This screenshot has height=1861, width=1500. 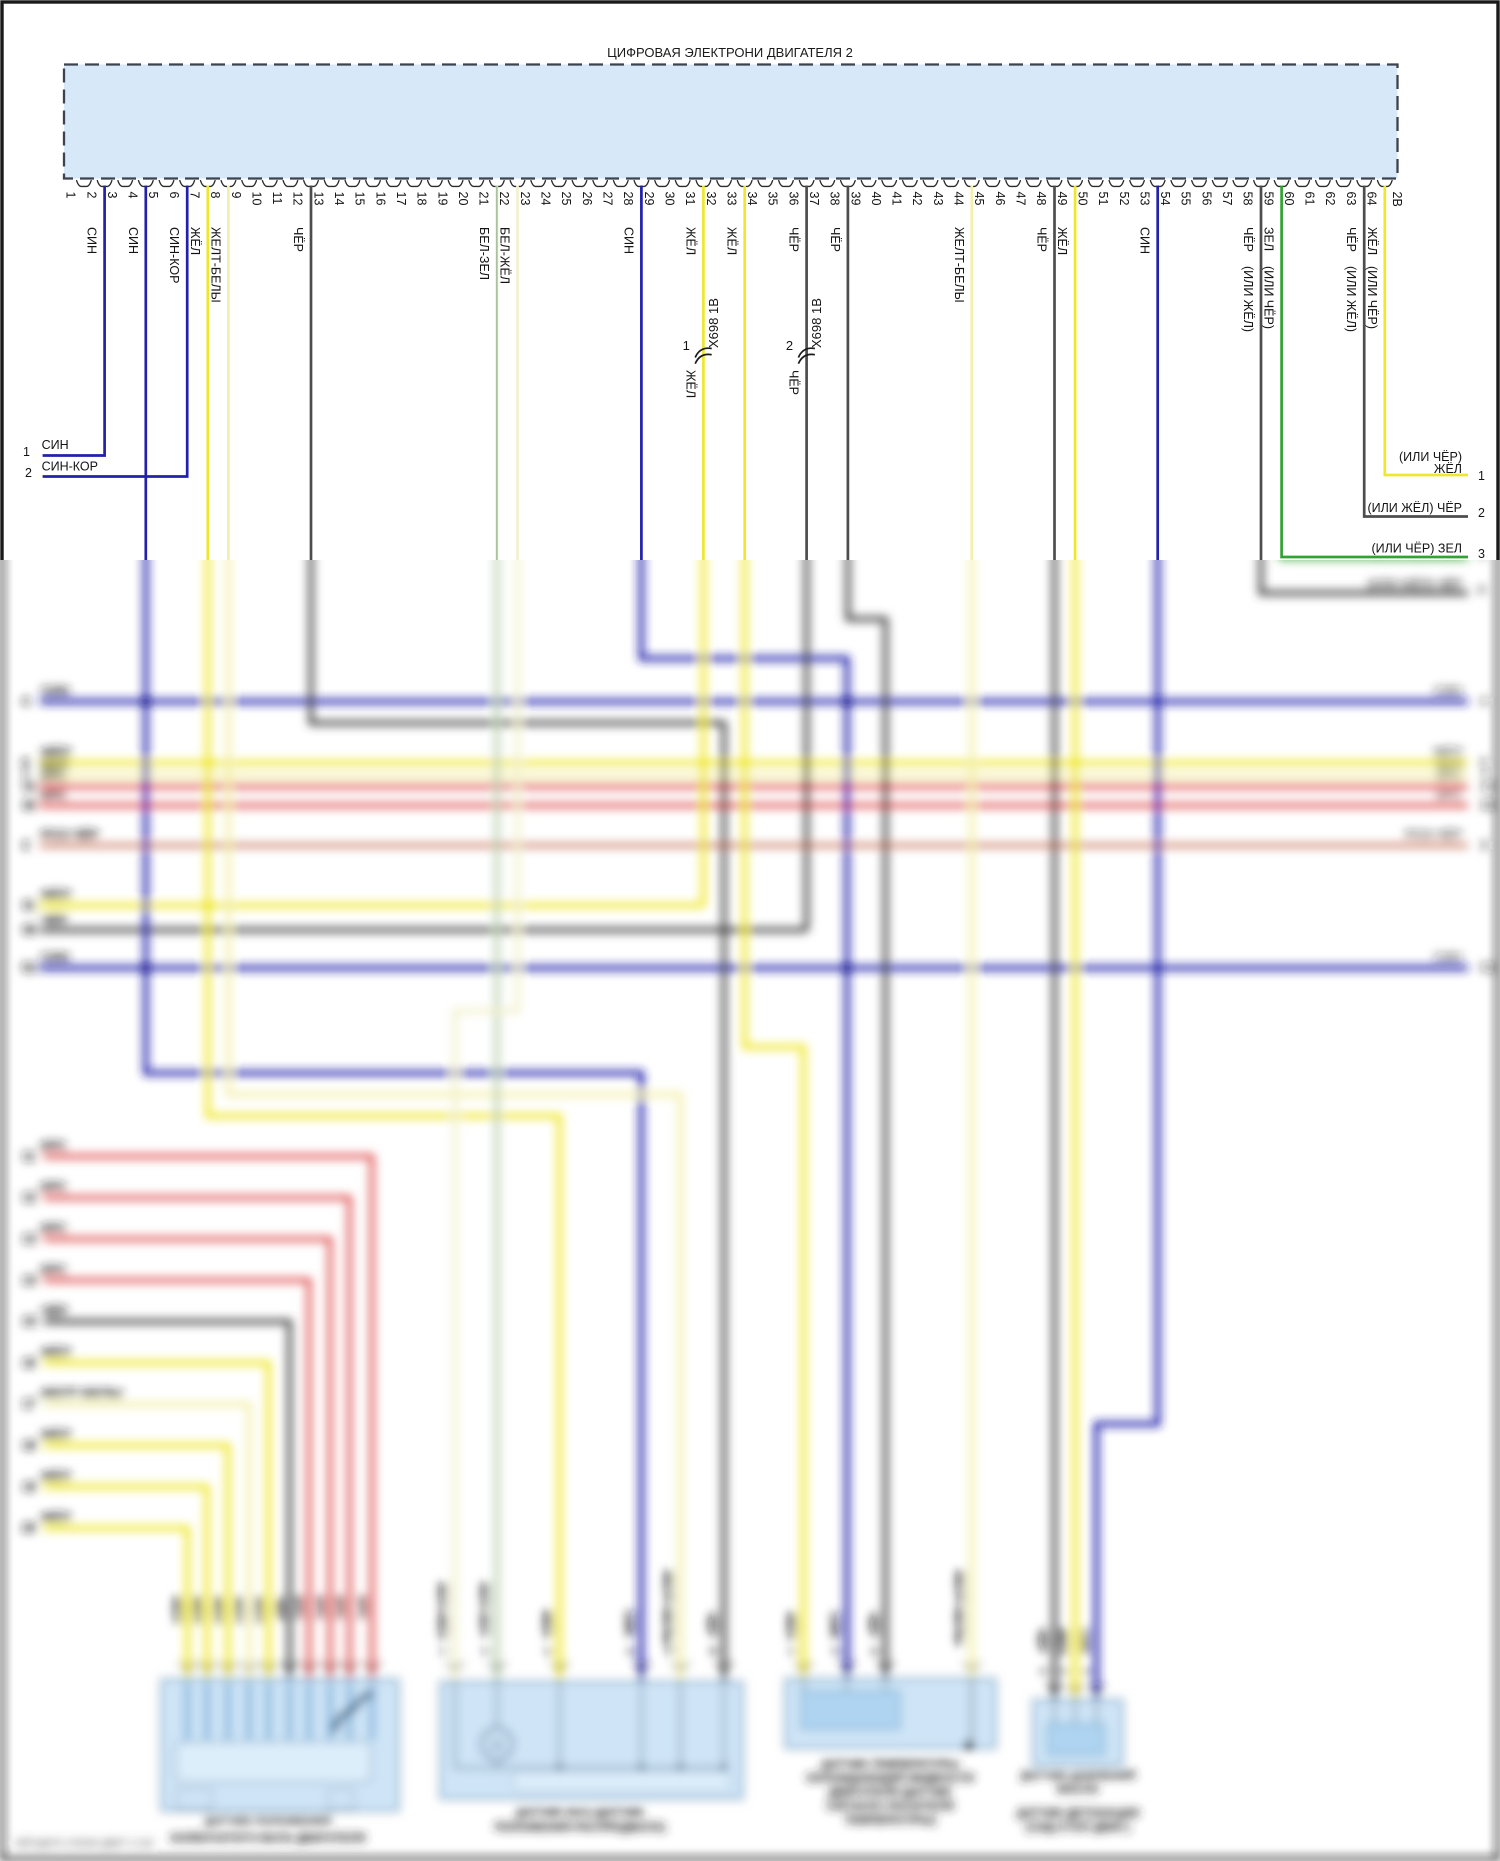 What do you see at coordinates (29, 1362) in the screenshot?
I see `svg-text: 16` at bounding box center [29, 1362].